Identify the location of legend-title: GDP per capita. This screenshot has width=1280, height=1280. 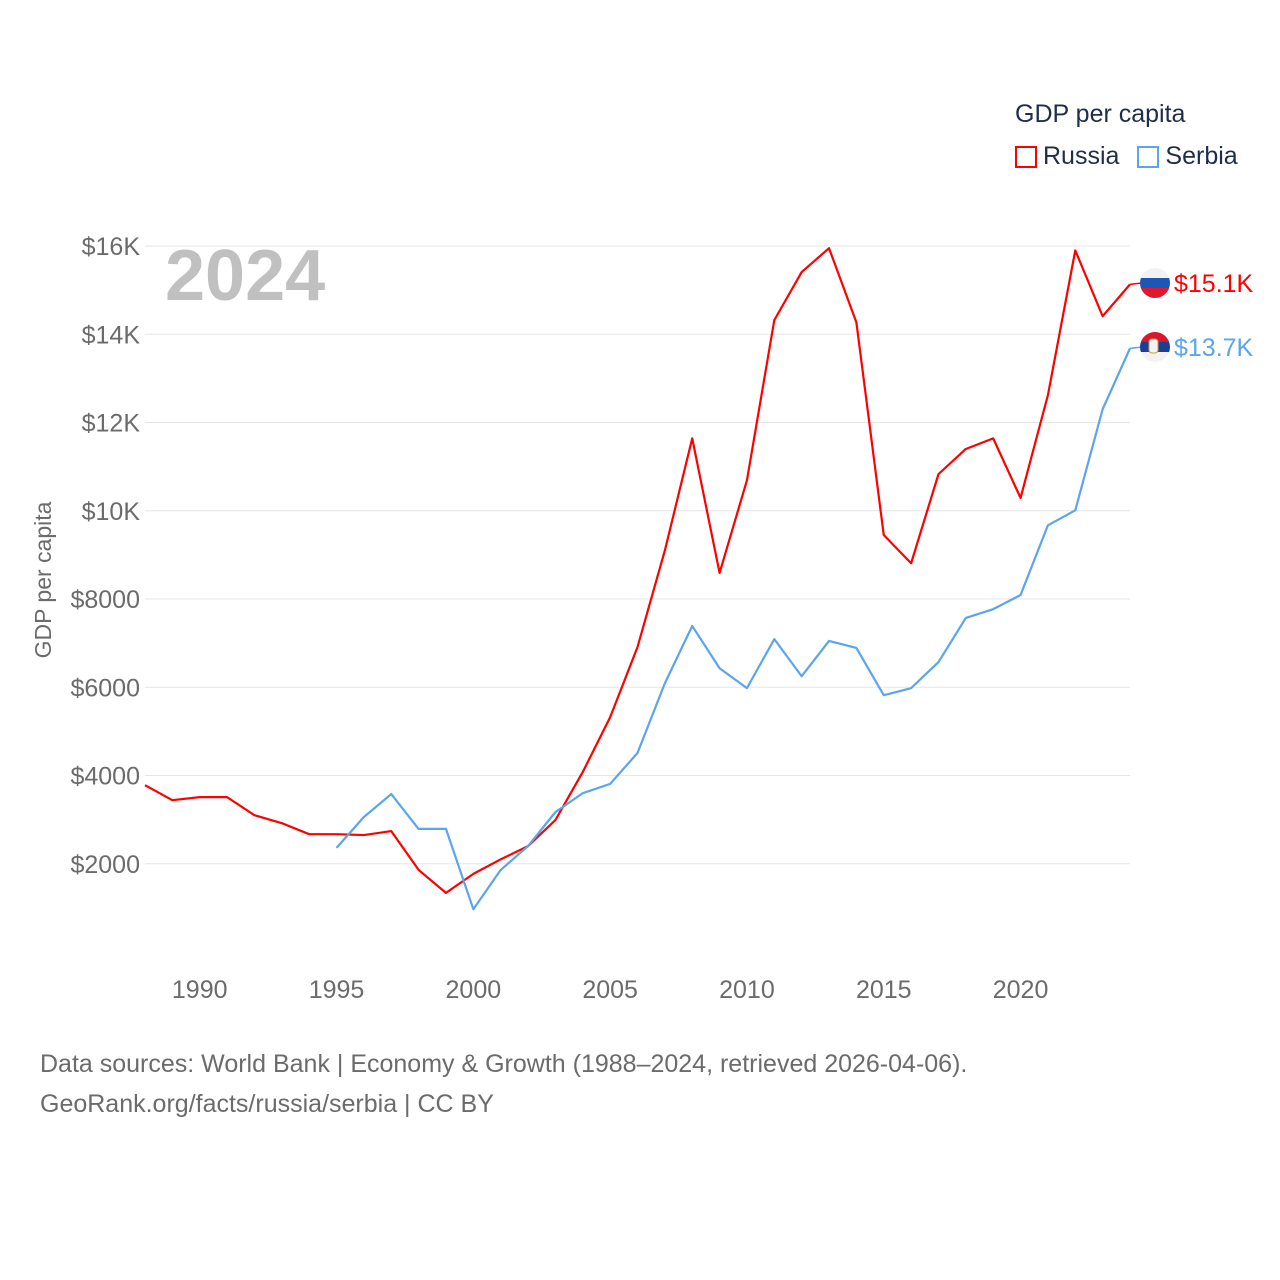
(1100, 114).